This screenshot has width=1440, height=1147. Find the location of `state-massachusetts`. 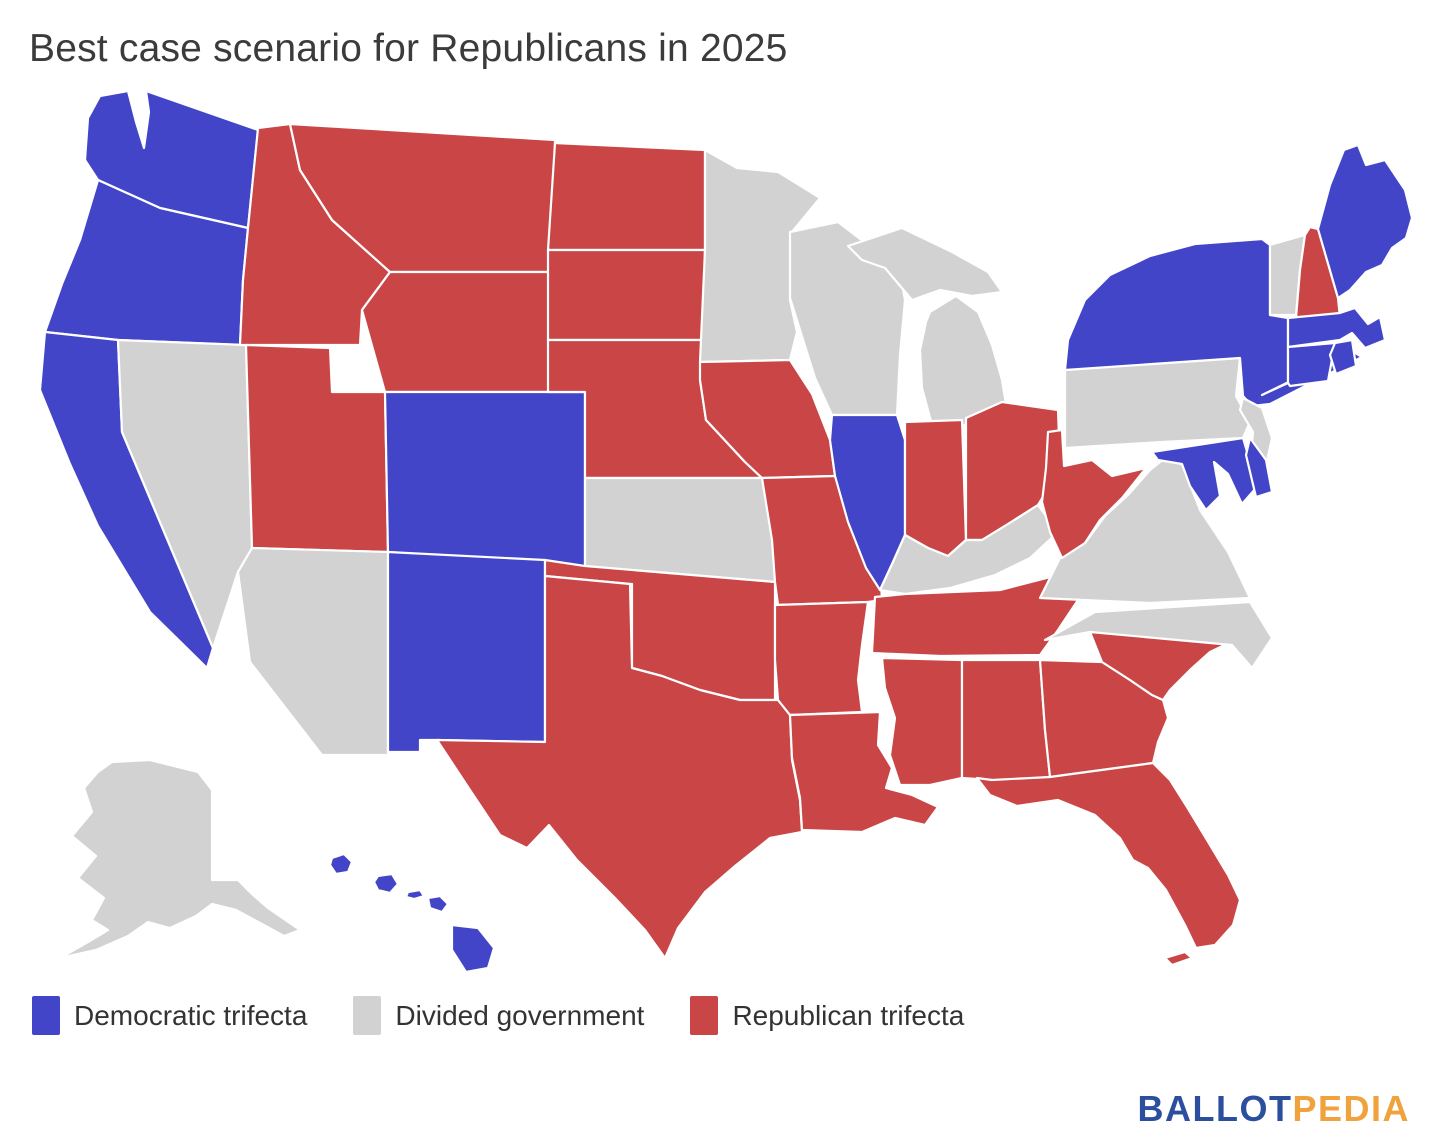

state-massachusetts is located at coordinates (1336, 328).